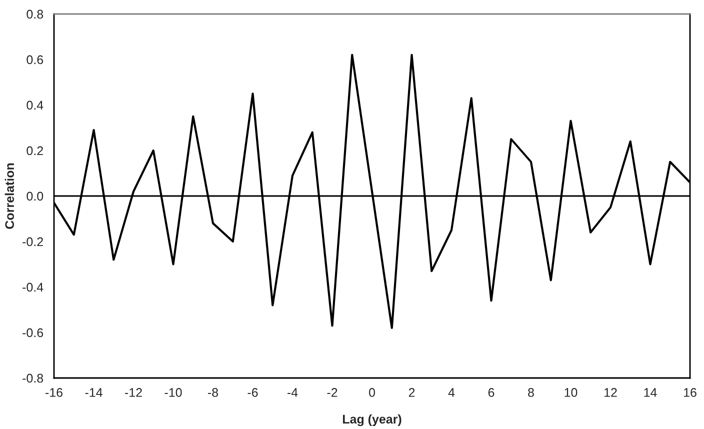  Describe the element at coordinates (34, 151) in the screenshot. I see `y-tick-label: 0.2` at that location.